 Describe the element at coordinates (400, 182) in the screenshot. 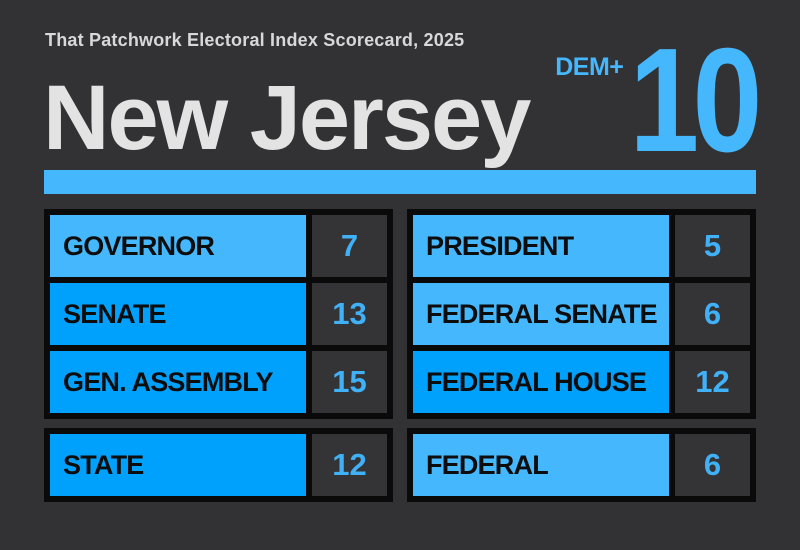

I see `divider-bar` at that location.